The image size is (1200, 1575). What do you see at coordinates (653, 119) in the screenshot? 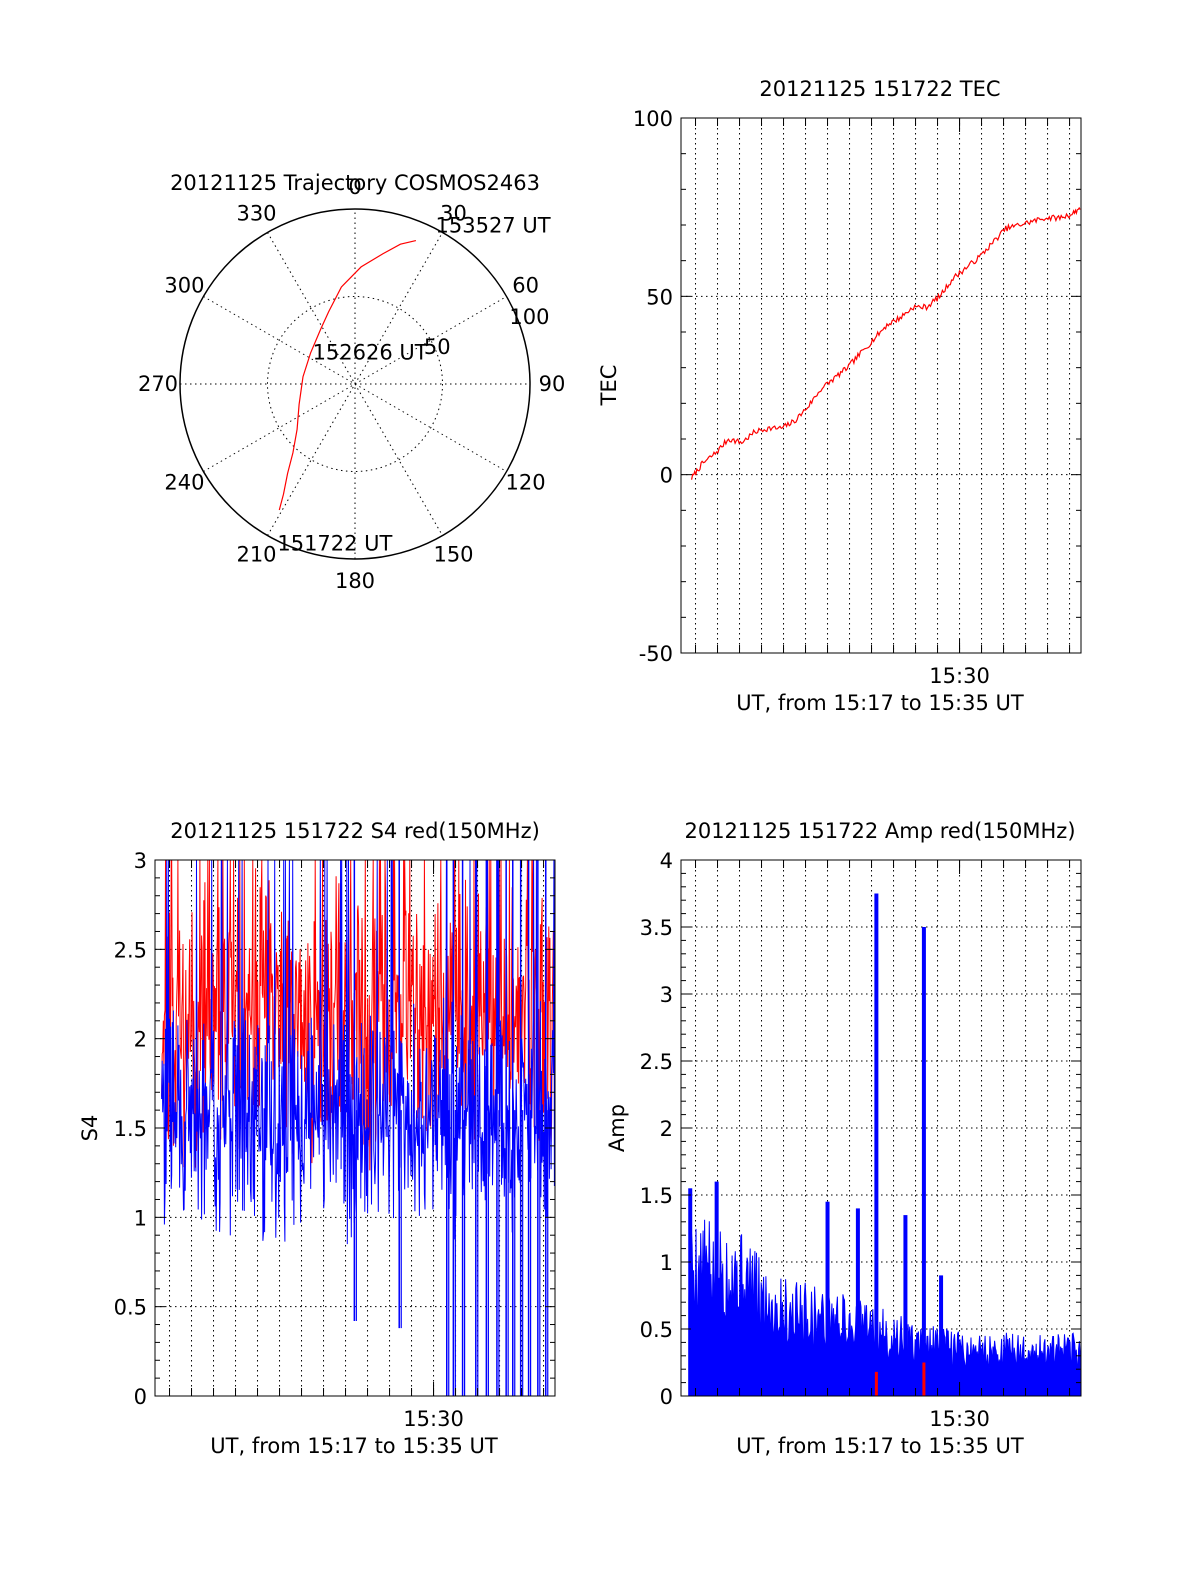
I see `y-tick-label: 100` at bounding box center [653, 119].